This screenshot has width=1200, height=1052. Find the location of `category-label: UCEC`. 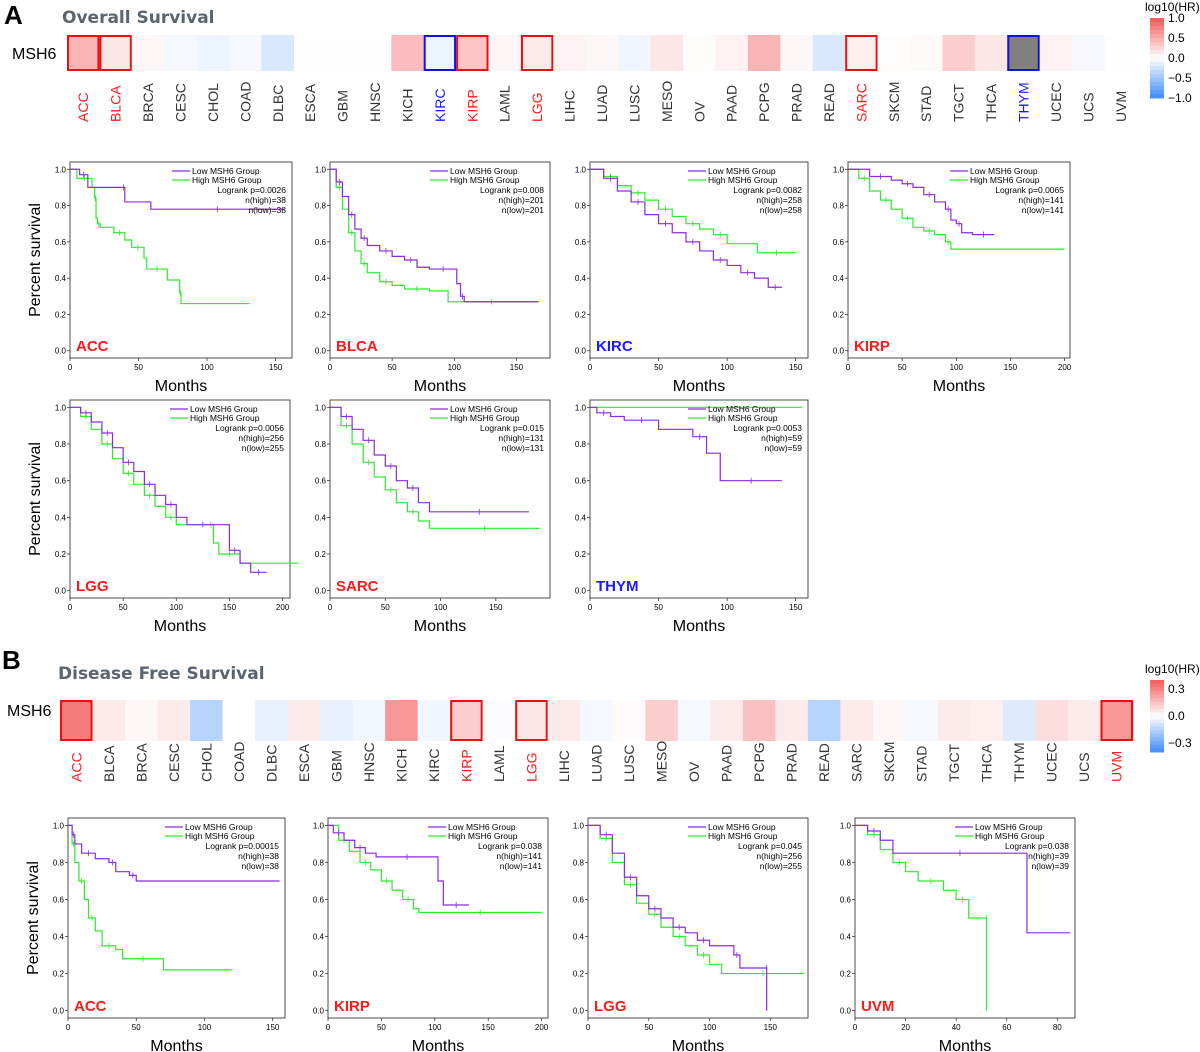

category-label: UCEC is located at coordinates (1052, 762).